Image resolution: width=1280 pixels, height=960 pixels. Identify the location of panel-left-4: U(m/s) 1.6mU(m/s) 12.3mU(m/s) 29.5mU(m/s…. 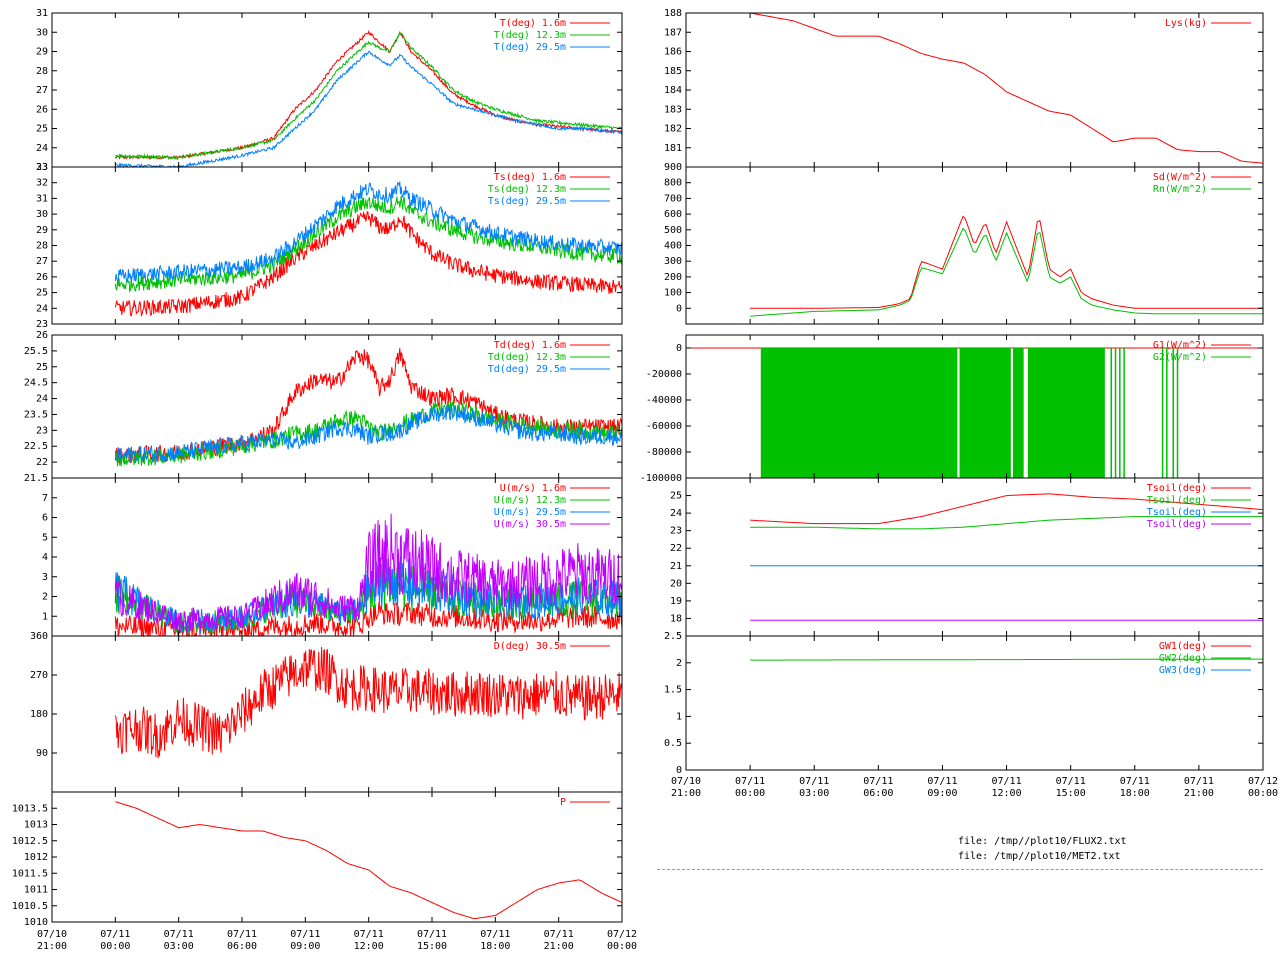
(332, 557).